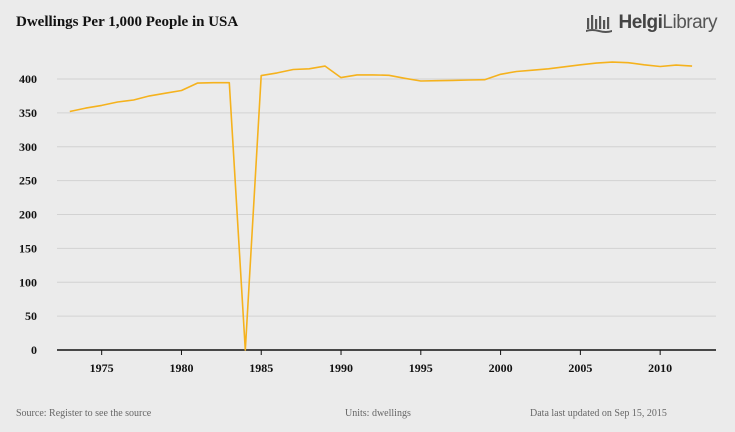  What do you see at coordinates (598, 413) in the screenshot?
I see `footer-last-updated: Data last updated on Sep 15, 2015` at bounding box center [598, 413].